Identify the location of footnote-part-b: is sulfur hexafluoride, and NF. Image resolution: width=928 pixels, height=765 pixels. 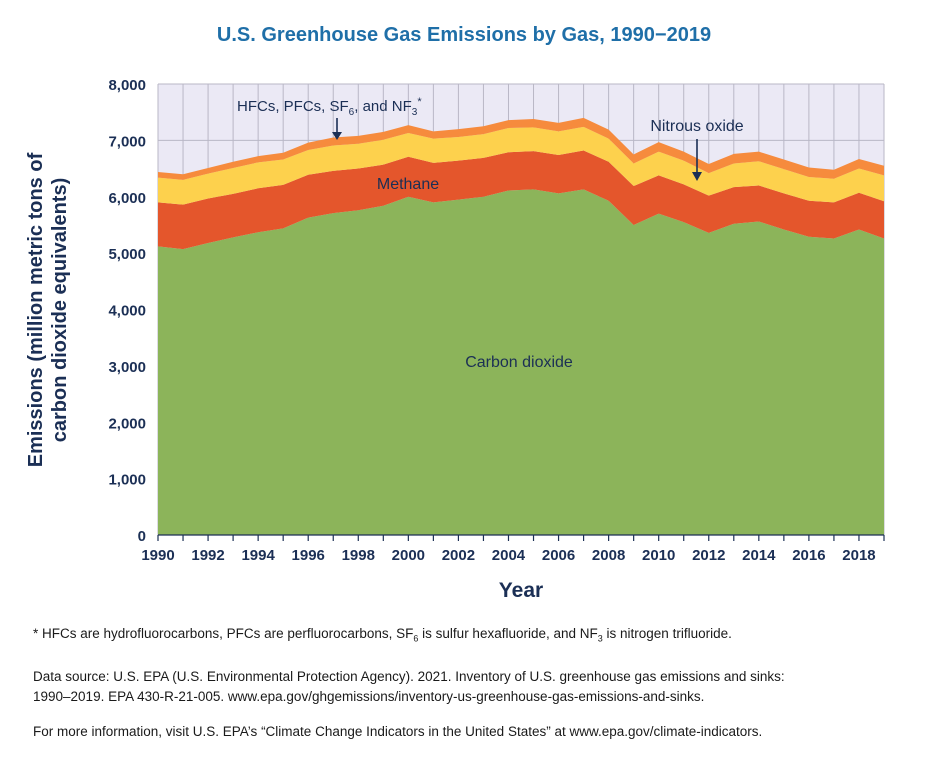
(508, 633).